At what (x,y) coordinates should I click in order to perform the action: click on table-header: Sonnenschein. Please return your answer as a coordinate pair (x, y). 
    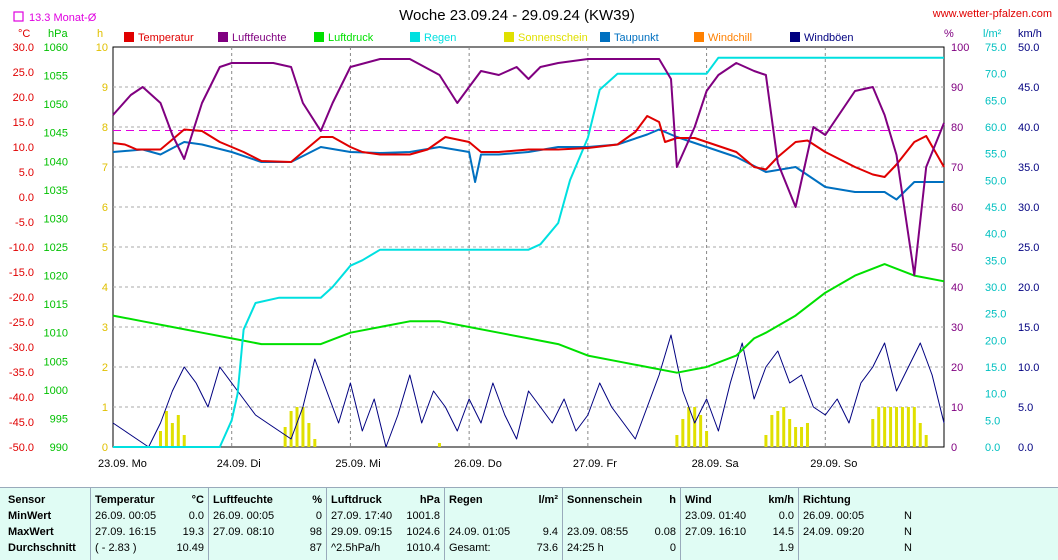
    Looking at the image, I should click on (605, 500).